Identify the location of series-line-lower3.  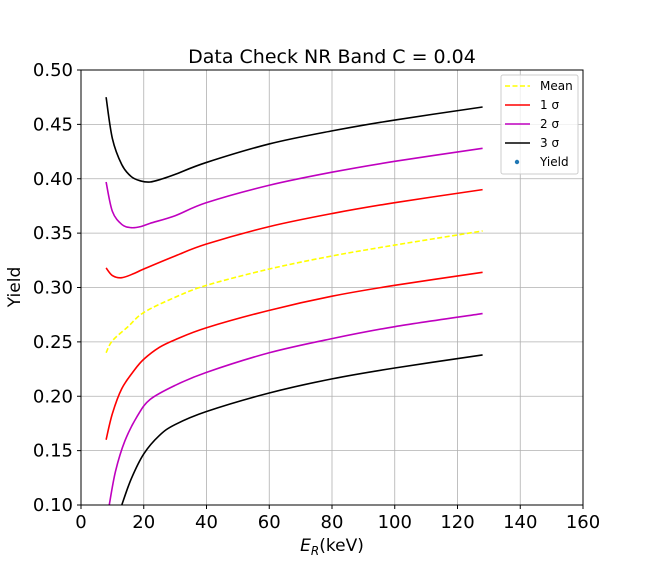
(302, 429).